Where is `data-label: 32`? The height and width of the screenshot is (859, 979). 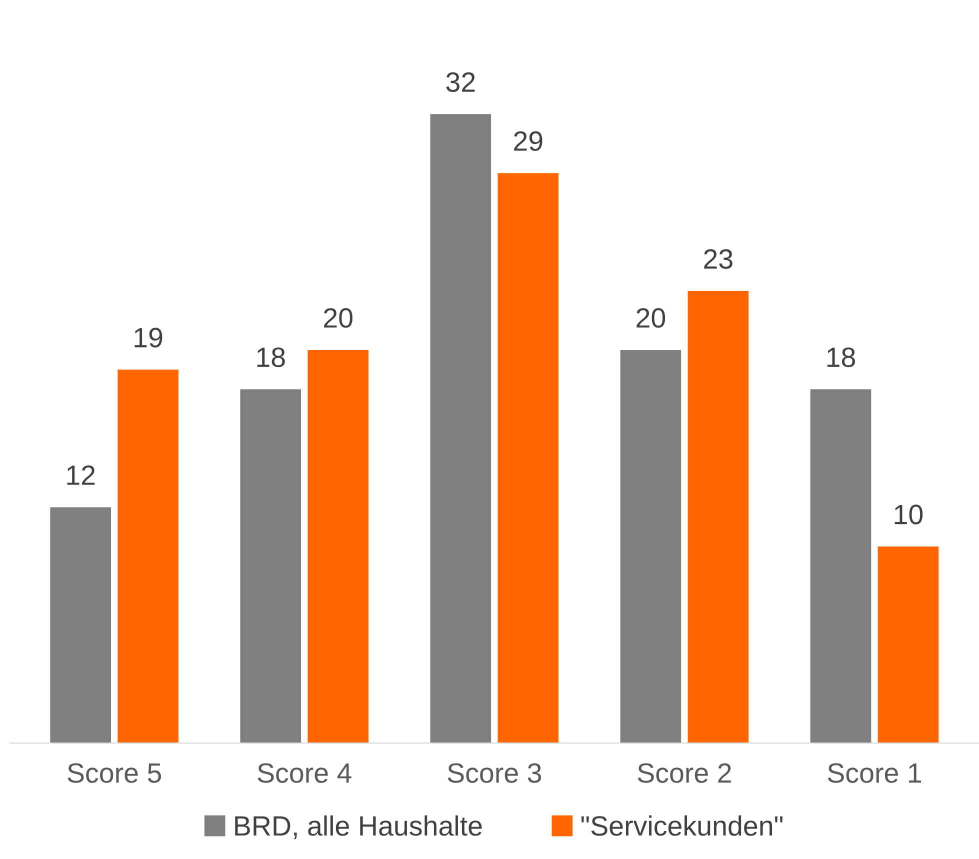 data-label: 32 is located at coordinates (460, 82).